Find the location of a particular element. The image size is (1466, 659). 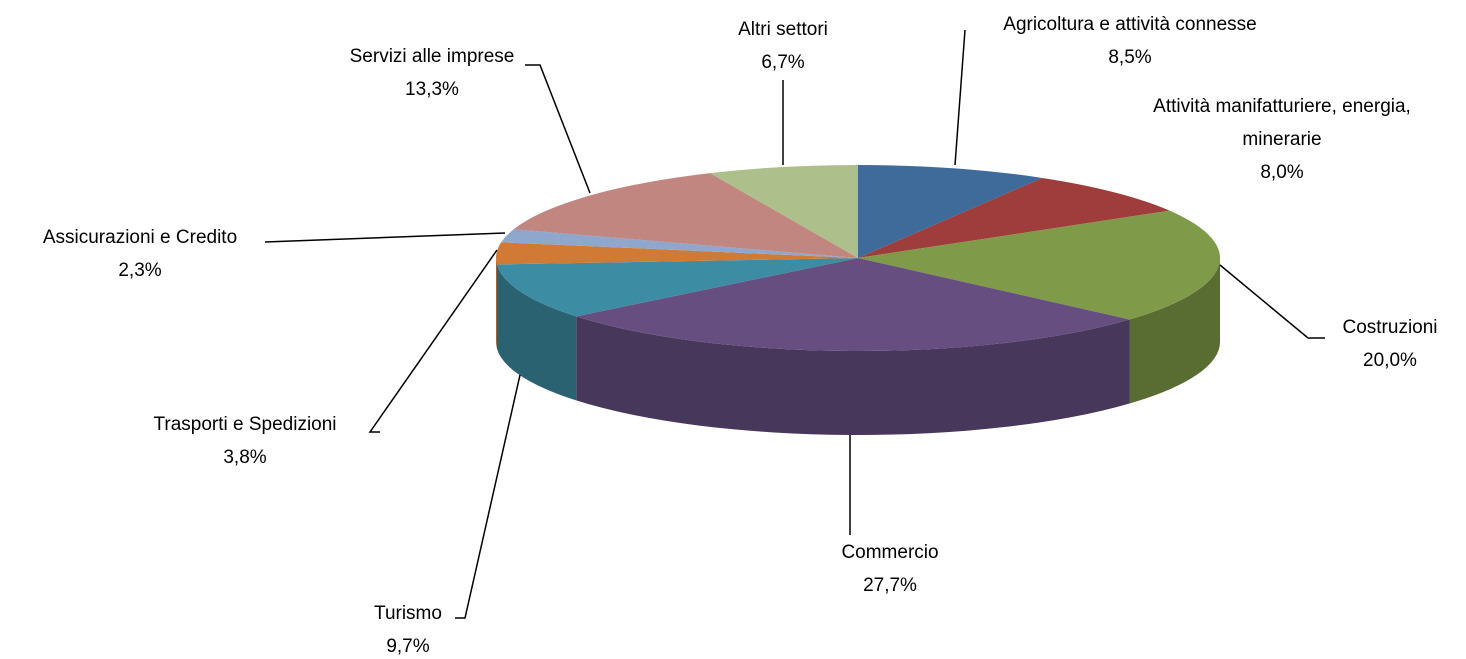

slice-label: Turismo 9,7% is located at coordinates (408, 628).